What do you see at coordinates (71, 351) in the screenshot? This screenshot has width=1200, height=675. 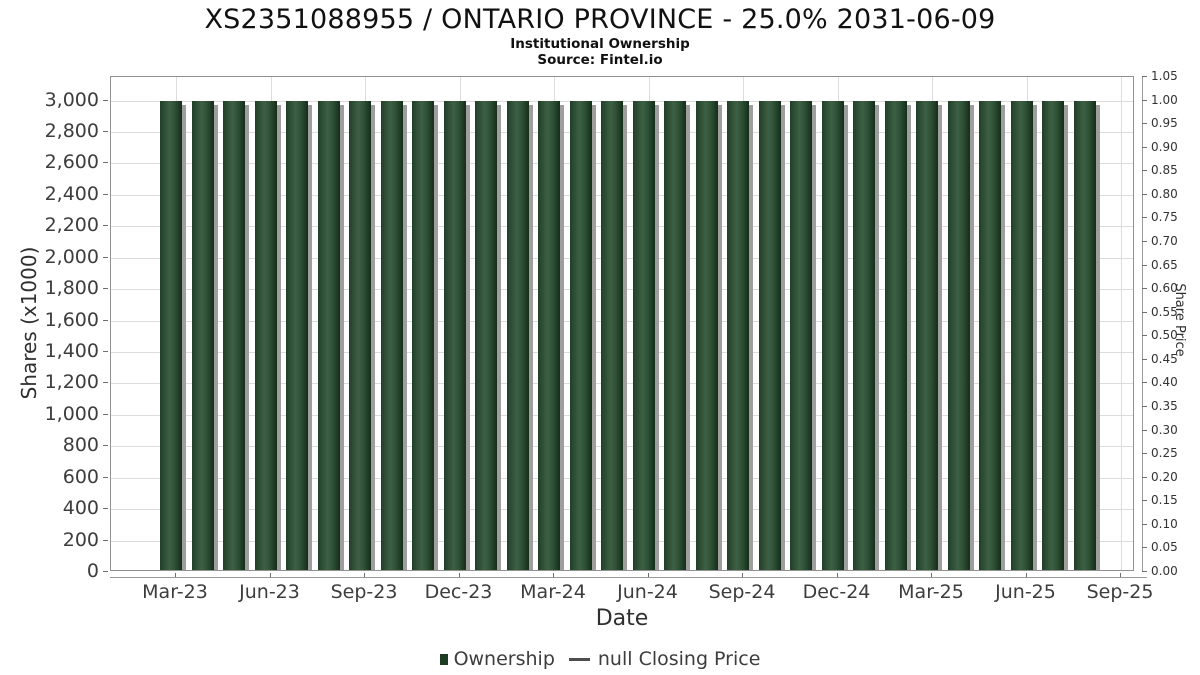 I see `y-left-tick-label: 1,400` at bounding box center [71, 351].